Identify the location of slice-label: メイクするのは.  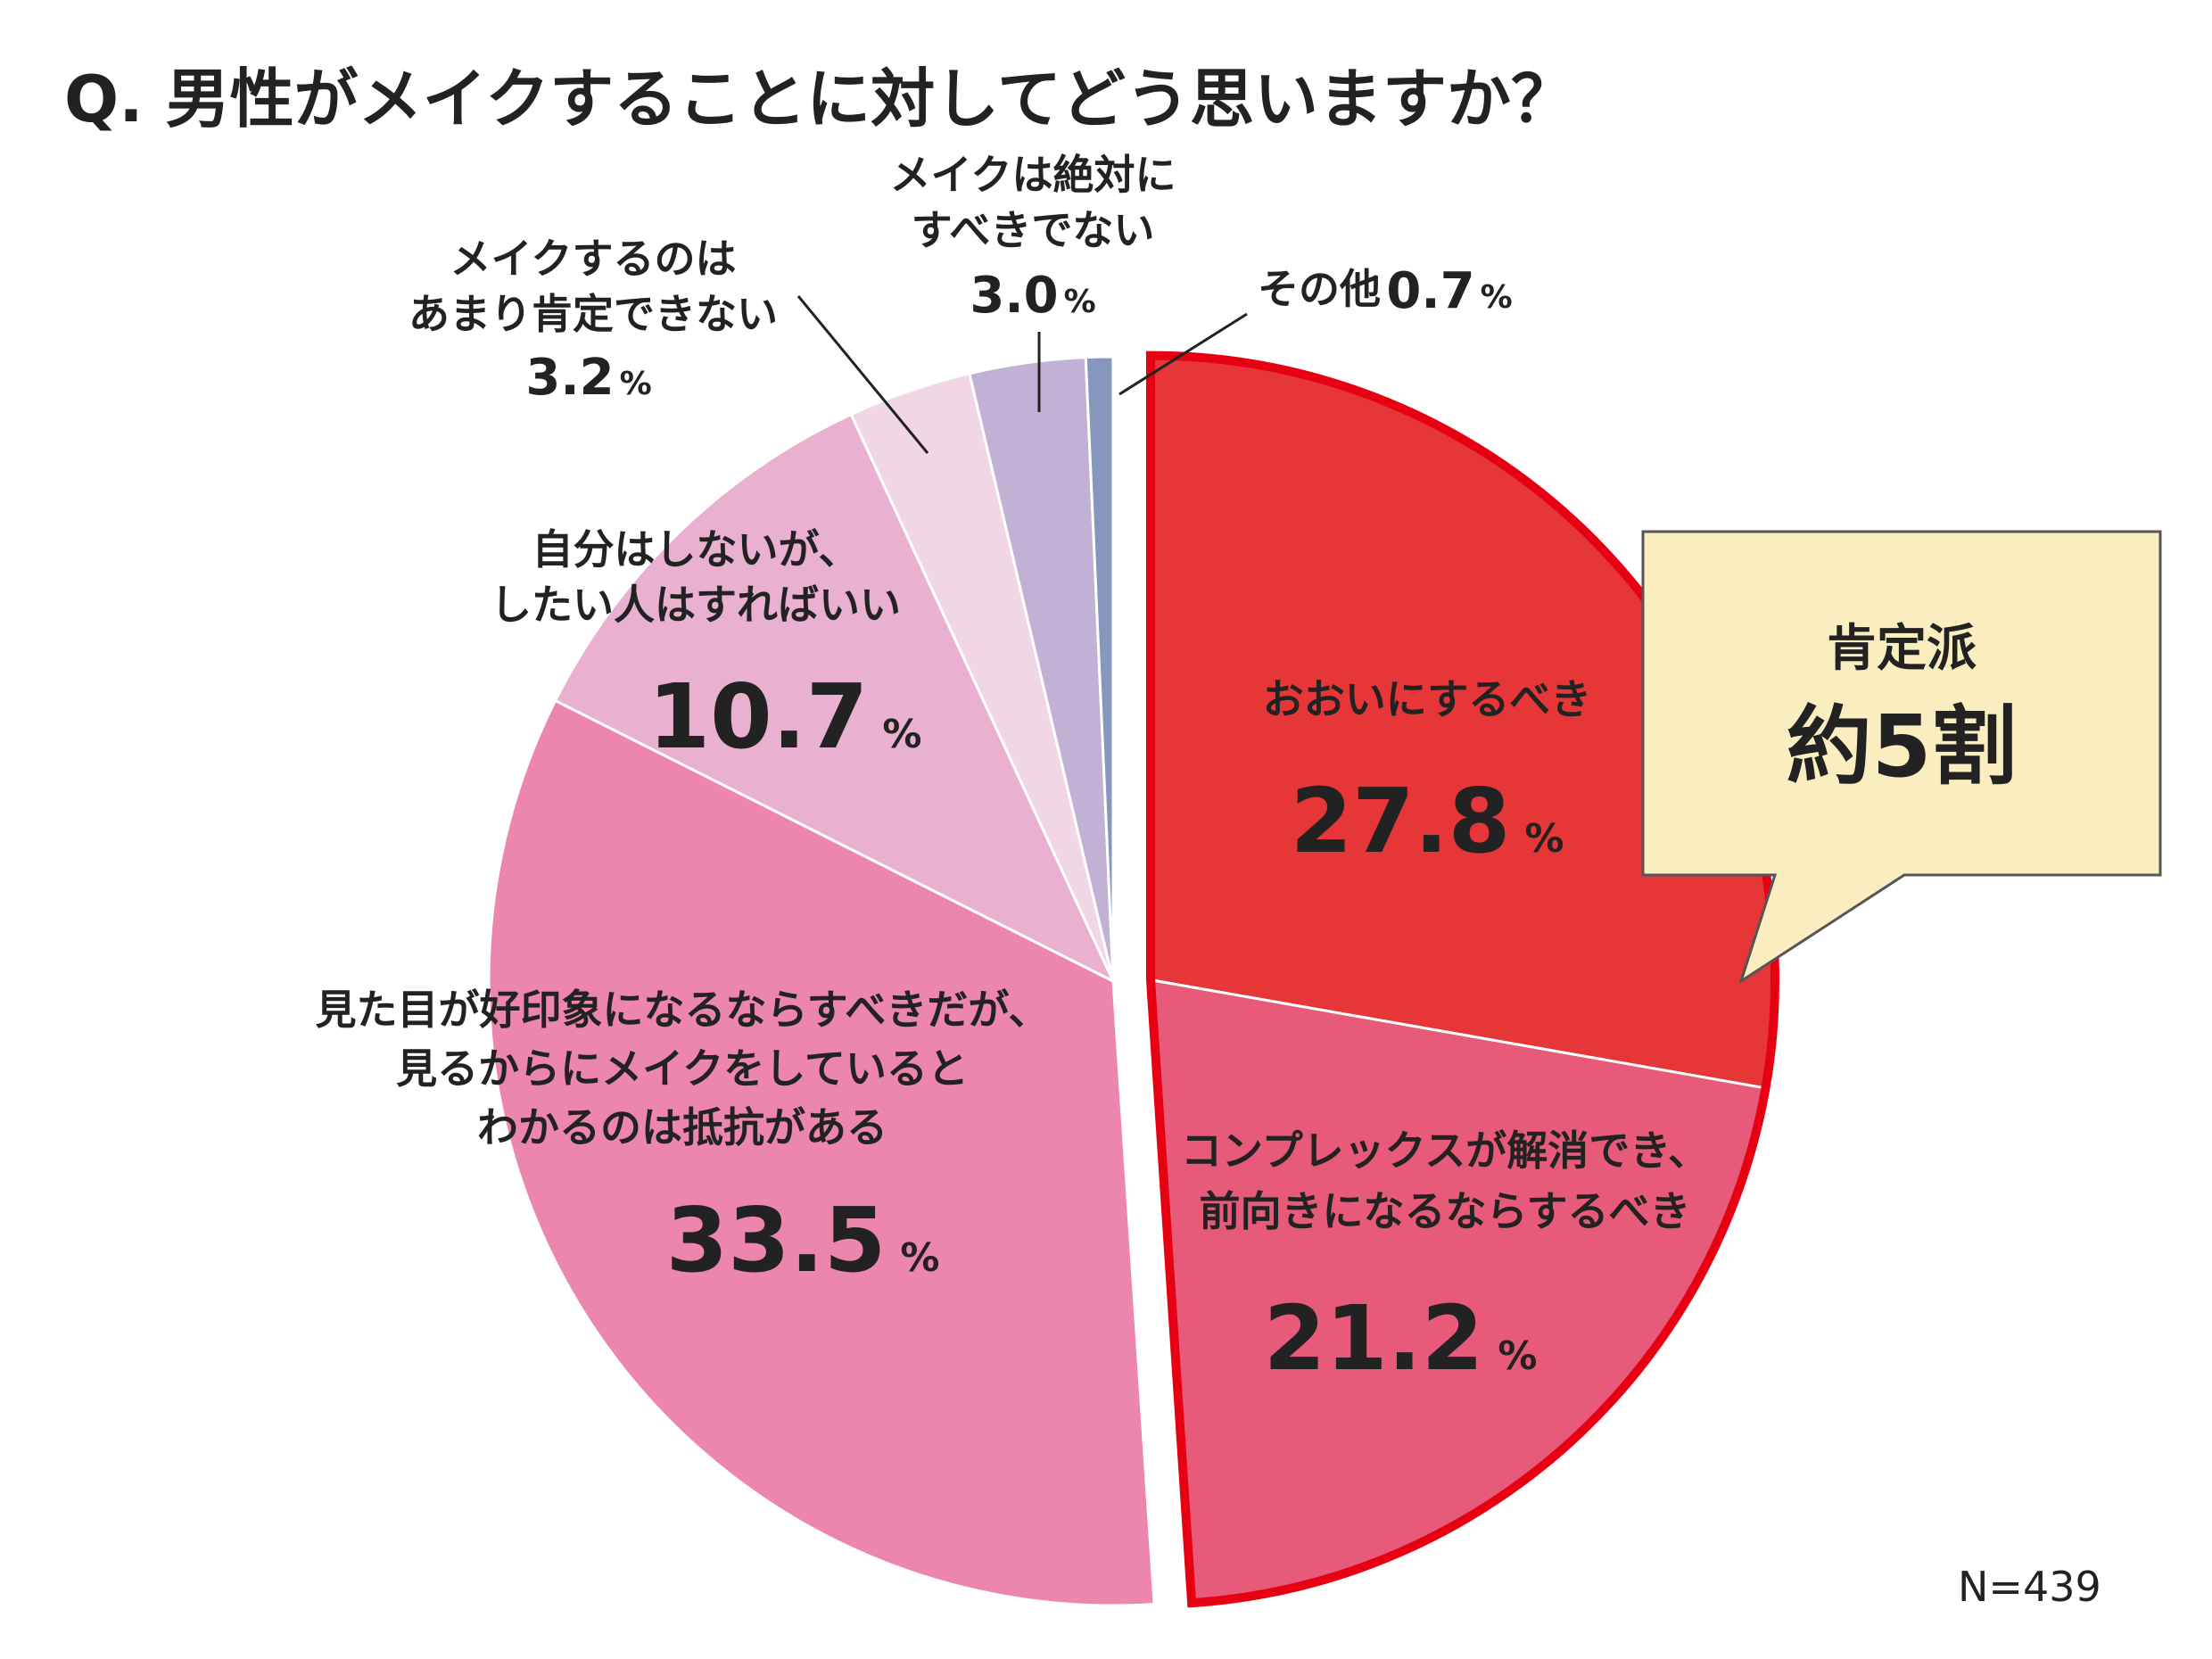
(593, 259).